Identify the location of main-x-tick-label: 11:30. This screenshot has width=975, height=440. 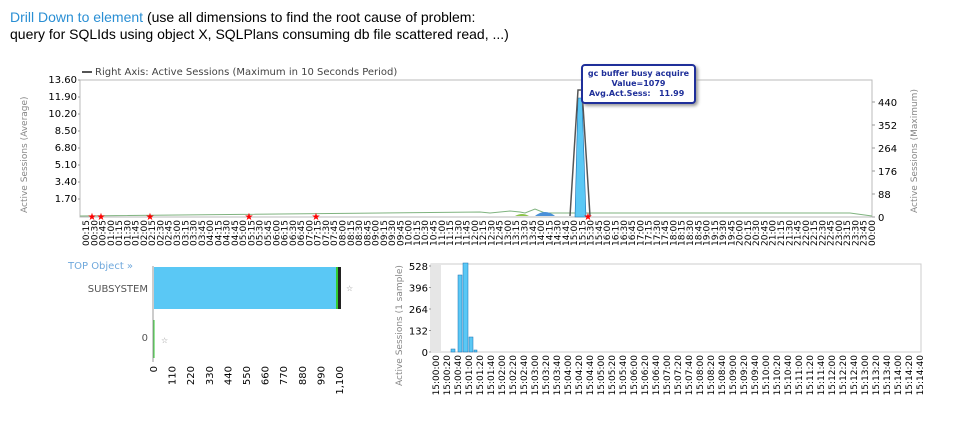
(459, 233).